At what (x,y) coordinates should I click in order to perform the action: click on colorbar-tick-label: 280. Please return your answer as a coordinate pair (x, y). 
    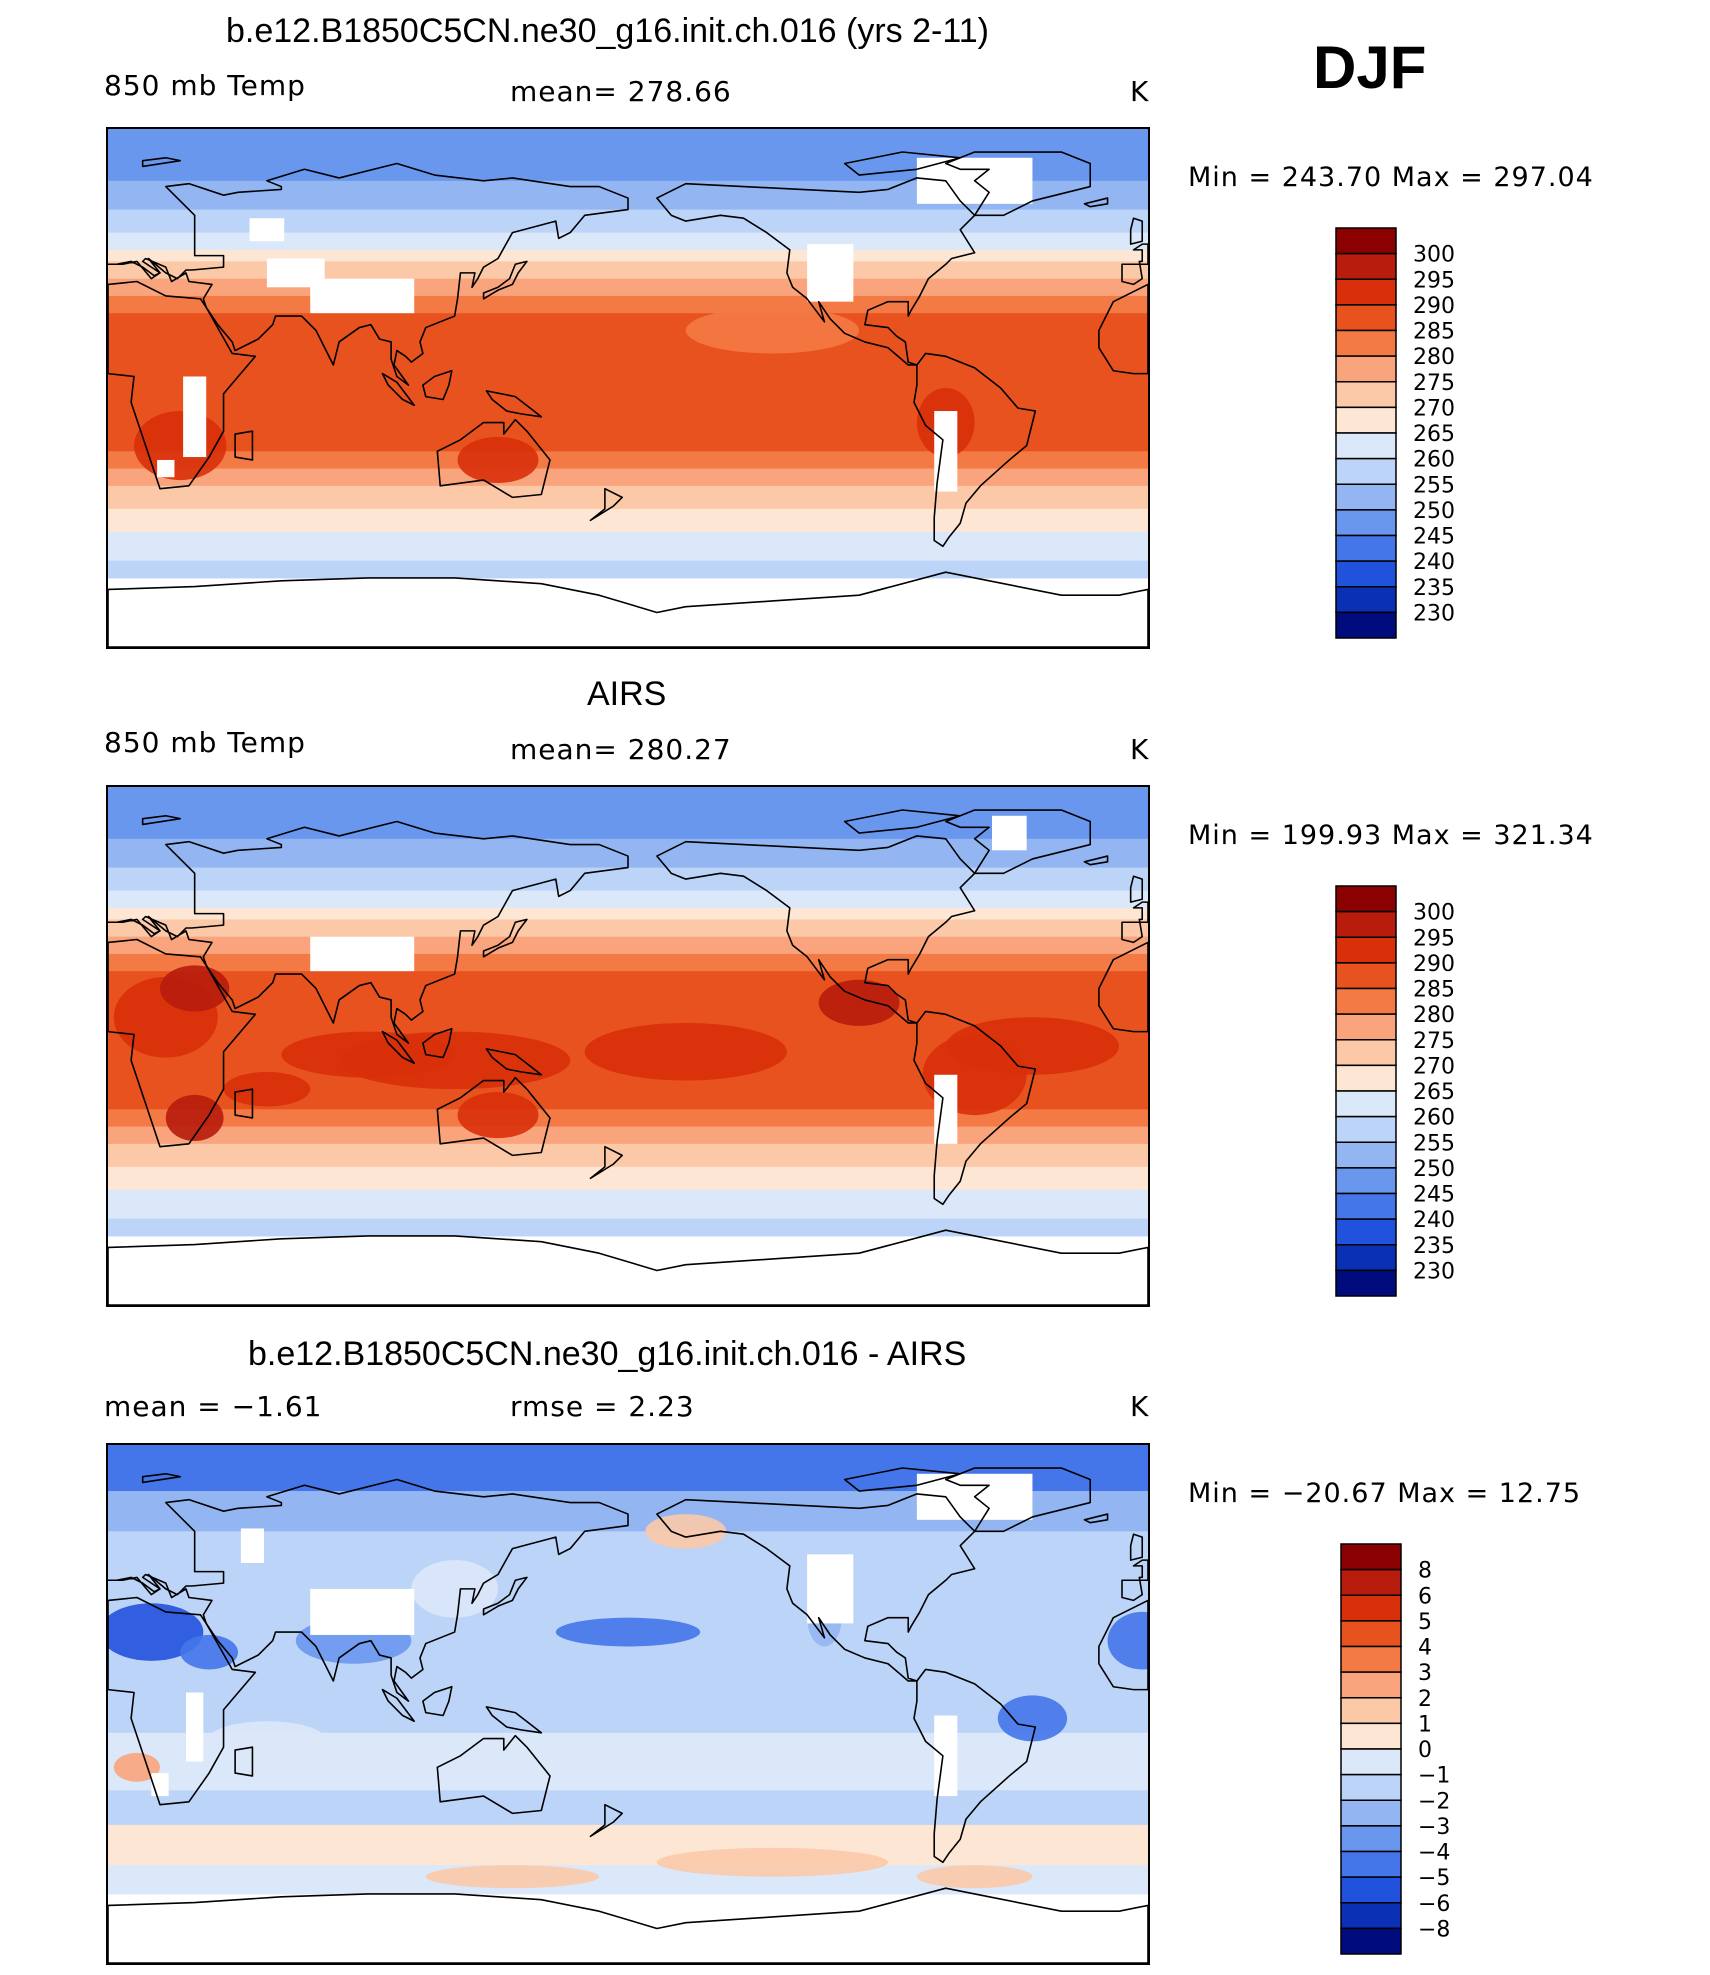
    Looking at the image, I should click on (1434, 357).